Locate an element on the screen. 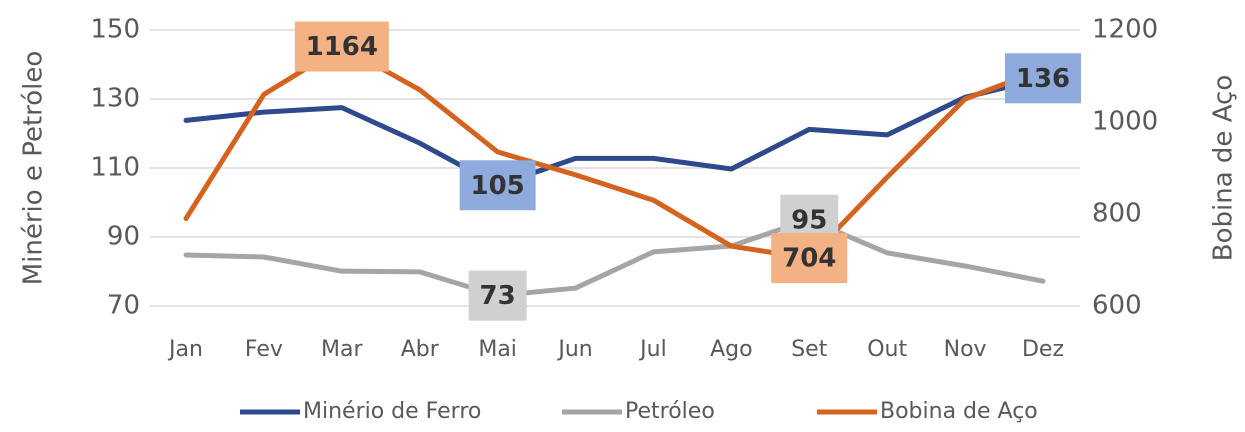  y-tick-label: 130 is located at coordinates (115, 99).